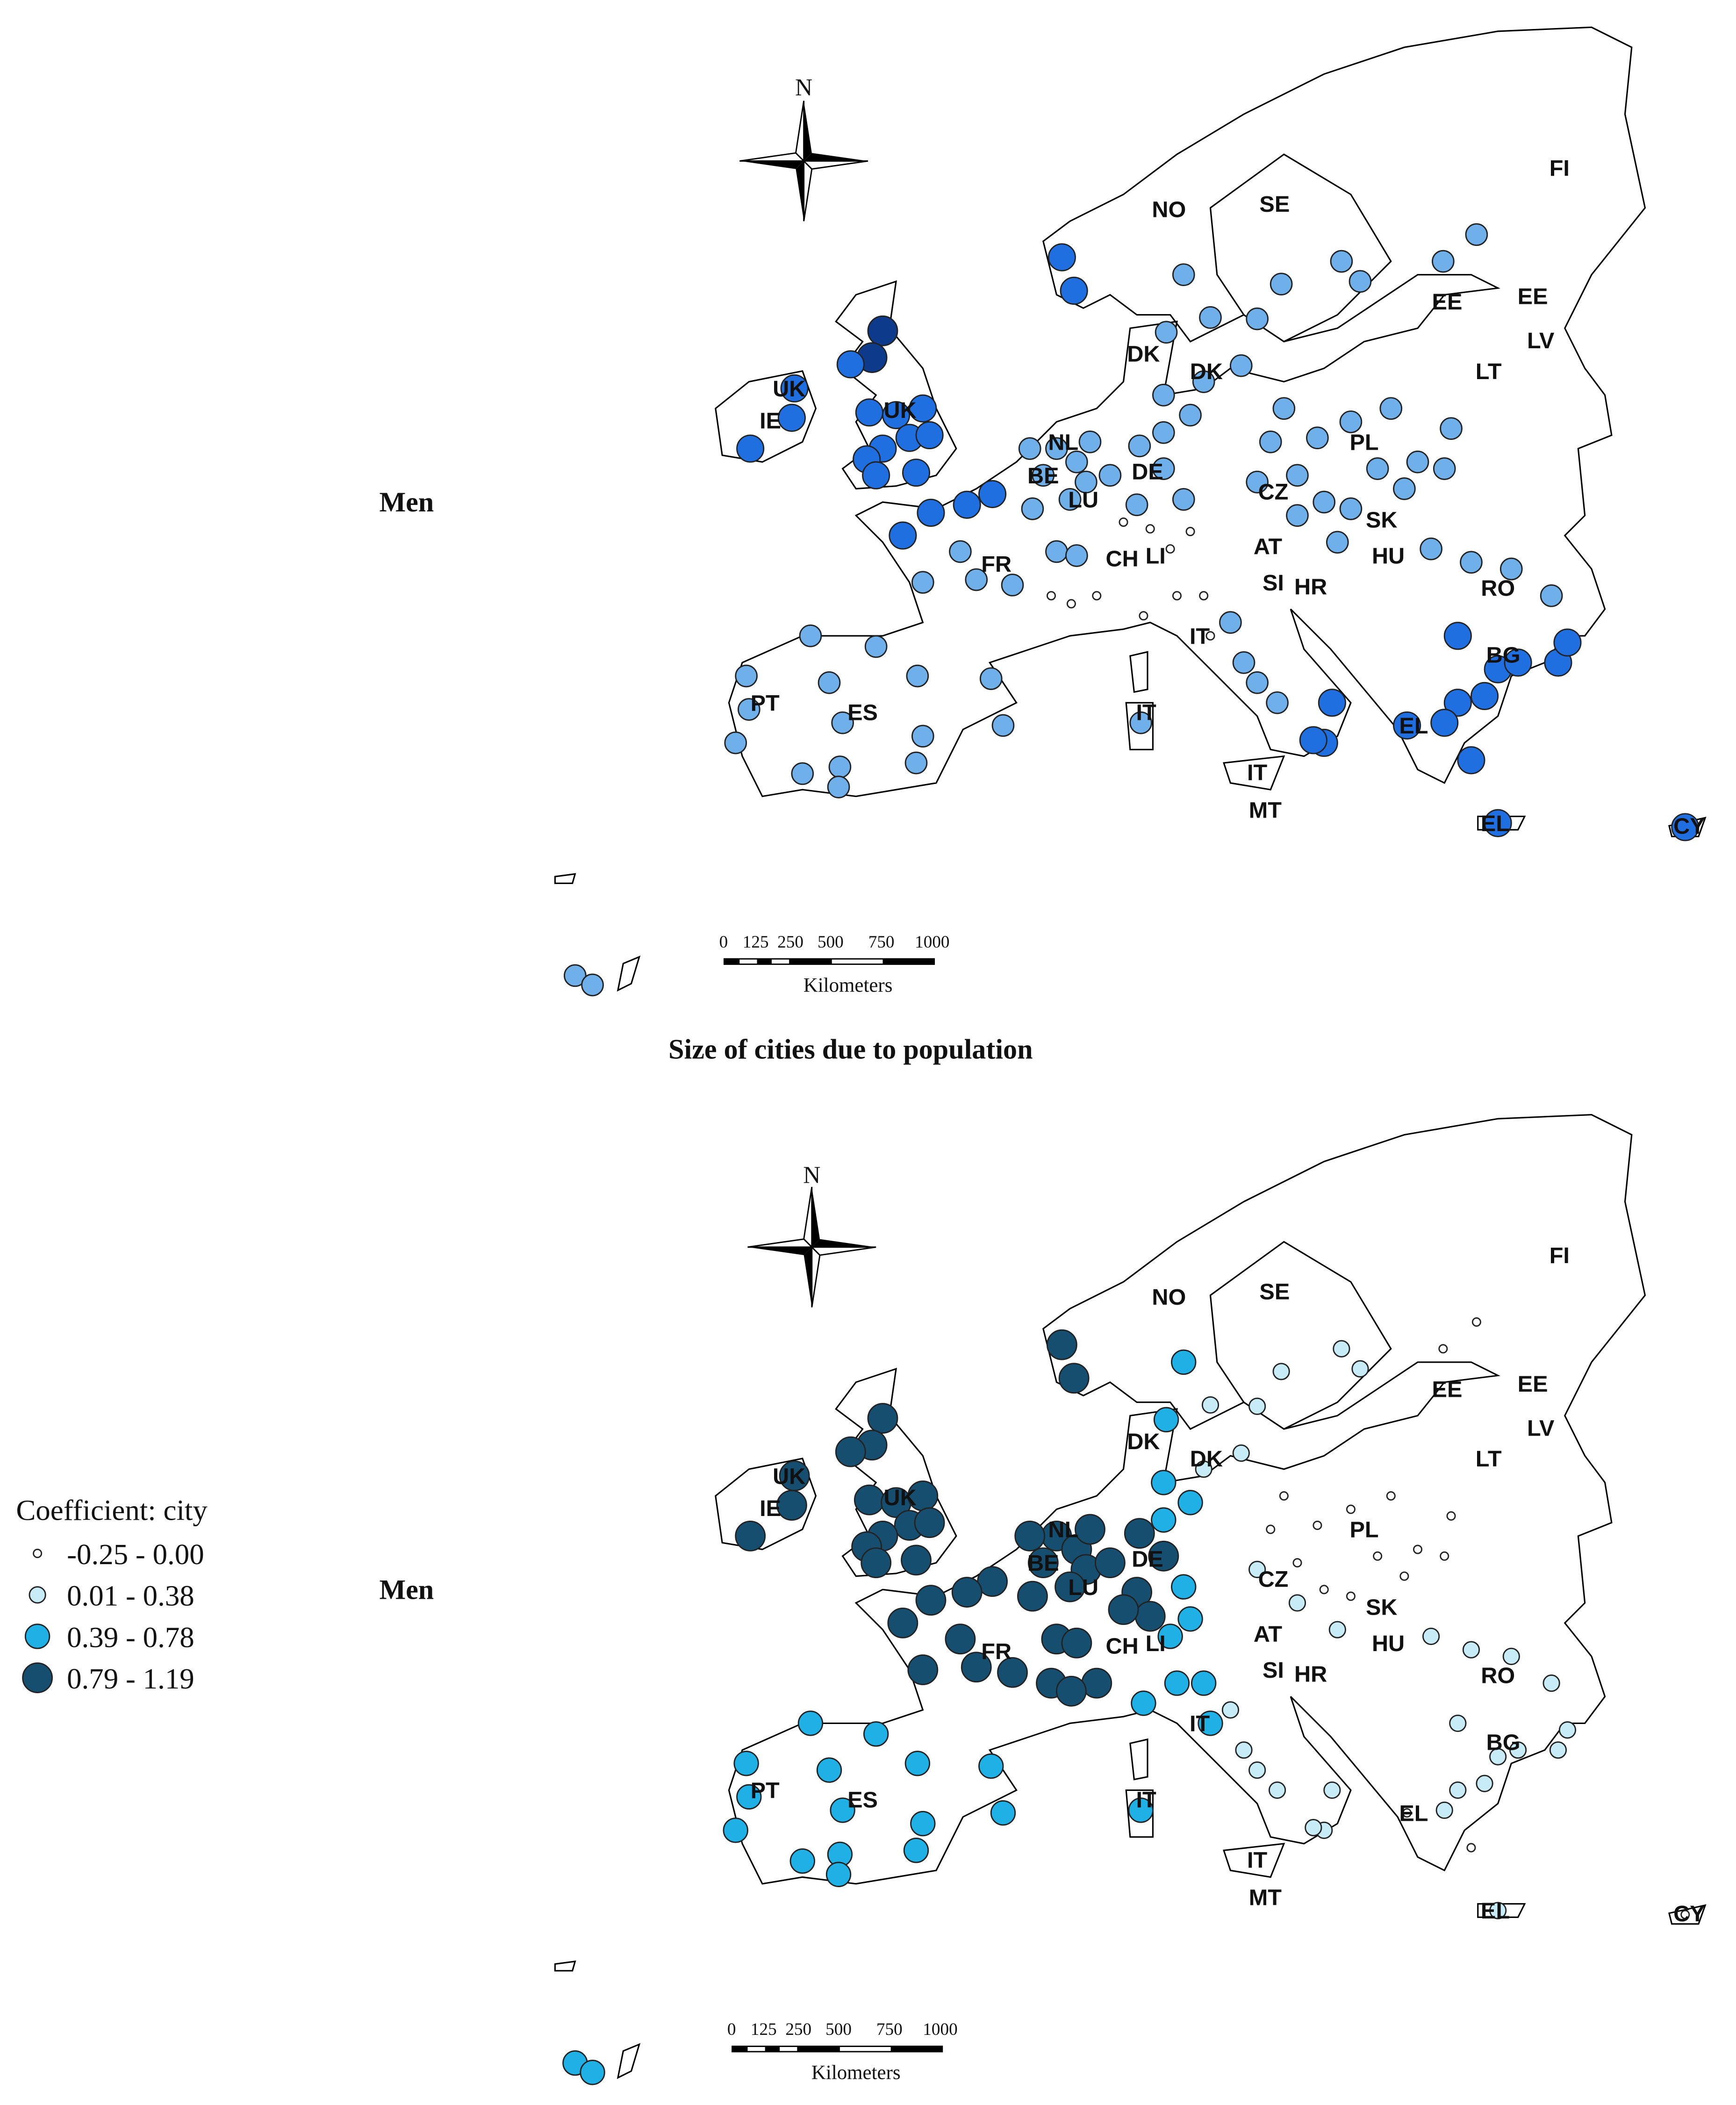 Image resolution: width=1736 pixels, height=2105 pixels. What do you see at coordinates (1541, 1428) in the screenshot?
I see `country-label: LV` at bounding box center [1541, 1428].